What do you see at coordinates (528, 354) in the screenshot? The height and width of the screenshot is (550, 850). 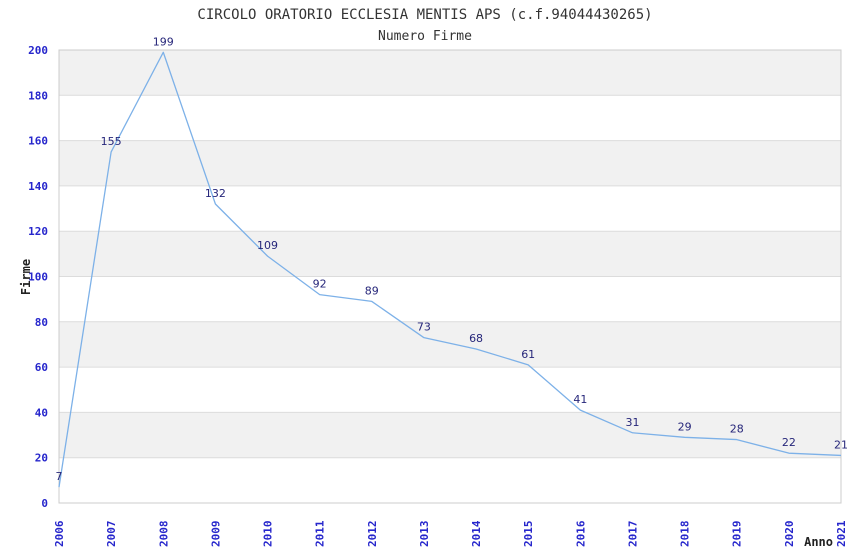 I see `data-label-2015: 61` at bounding box center [528, 354].